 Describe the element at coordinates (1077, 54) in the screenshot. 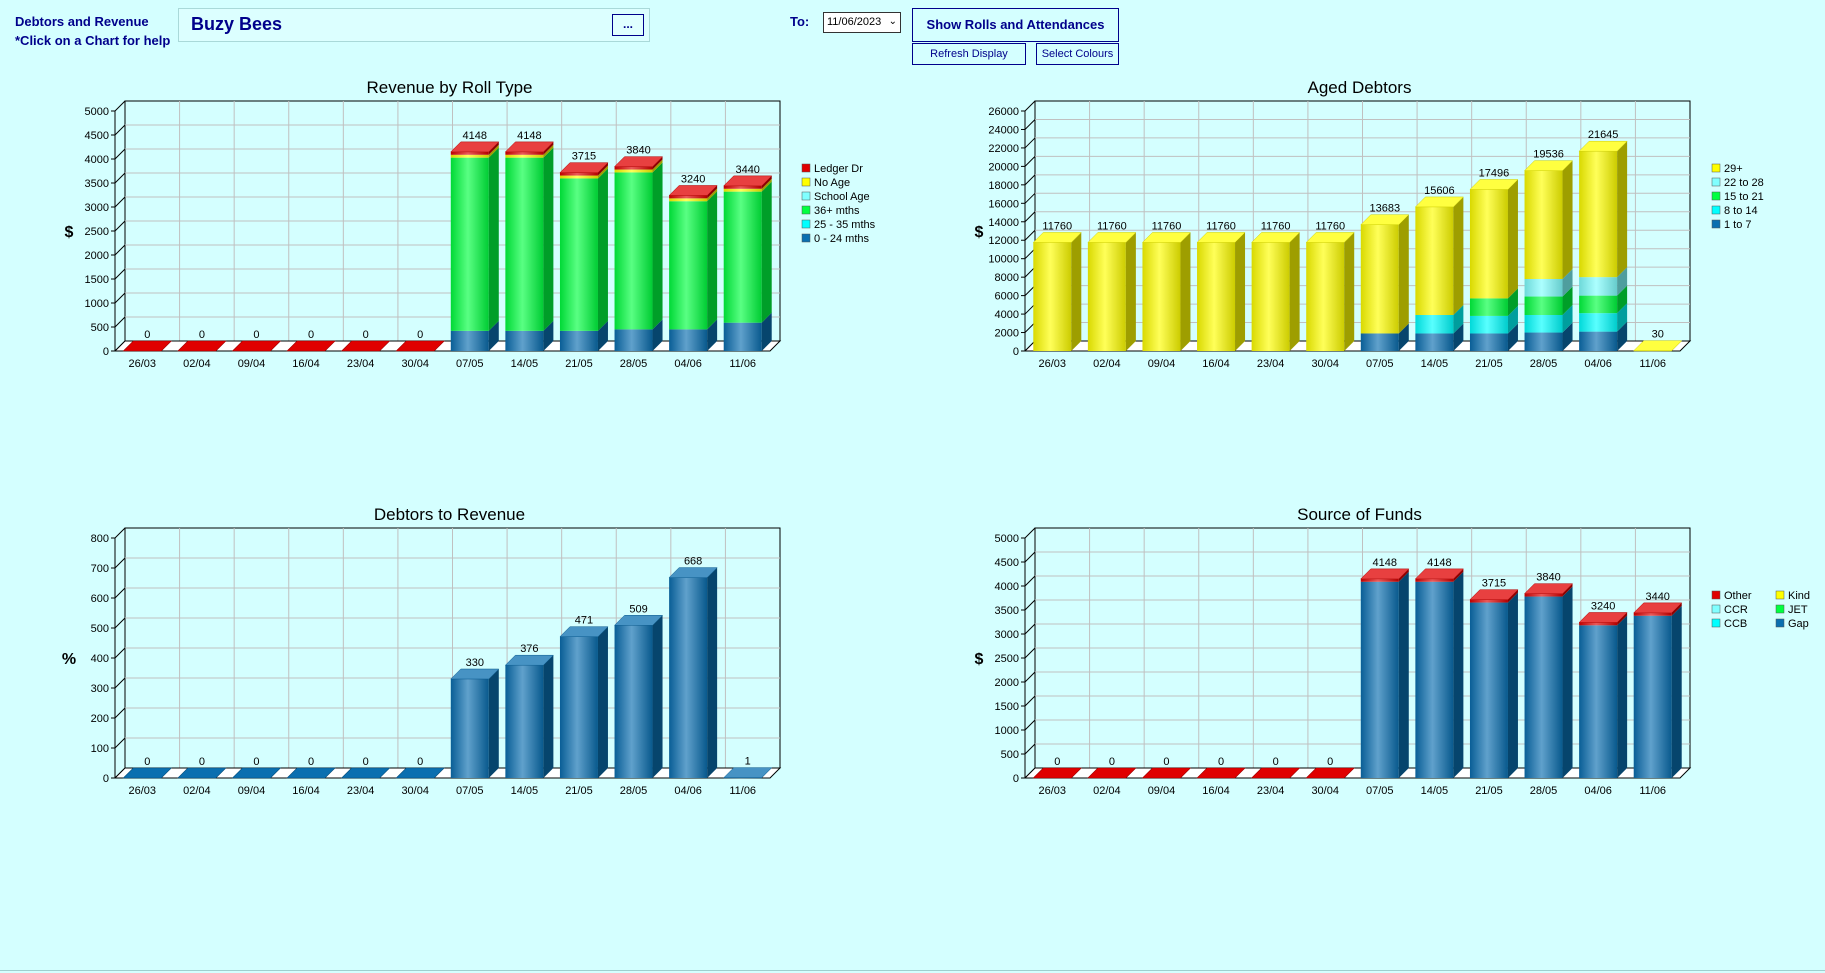

I see `select-colours-button: Select Colours` at that location.